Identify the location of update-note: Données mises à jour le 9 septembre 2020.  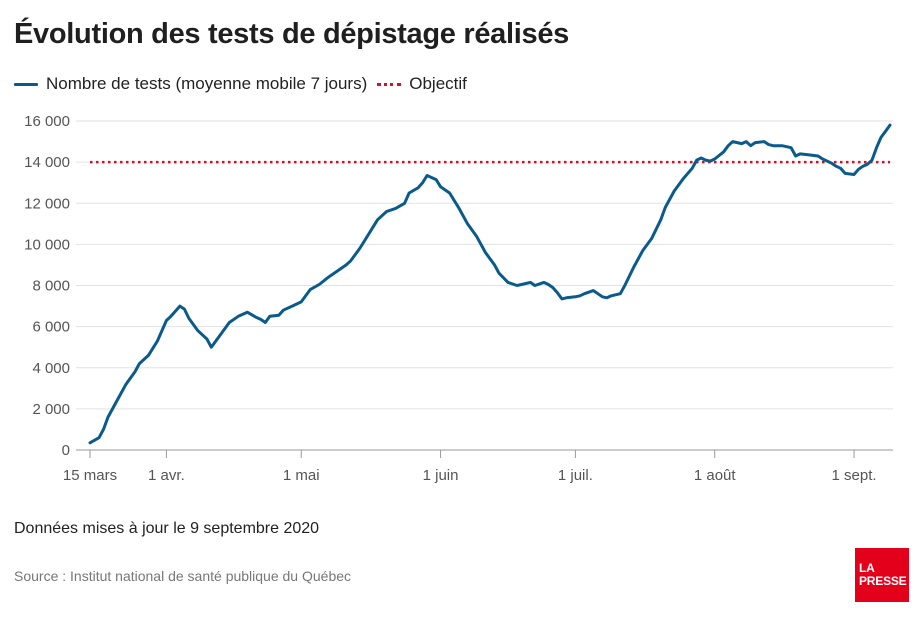
(167, 528).